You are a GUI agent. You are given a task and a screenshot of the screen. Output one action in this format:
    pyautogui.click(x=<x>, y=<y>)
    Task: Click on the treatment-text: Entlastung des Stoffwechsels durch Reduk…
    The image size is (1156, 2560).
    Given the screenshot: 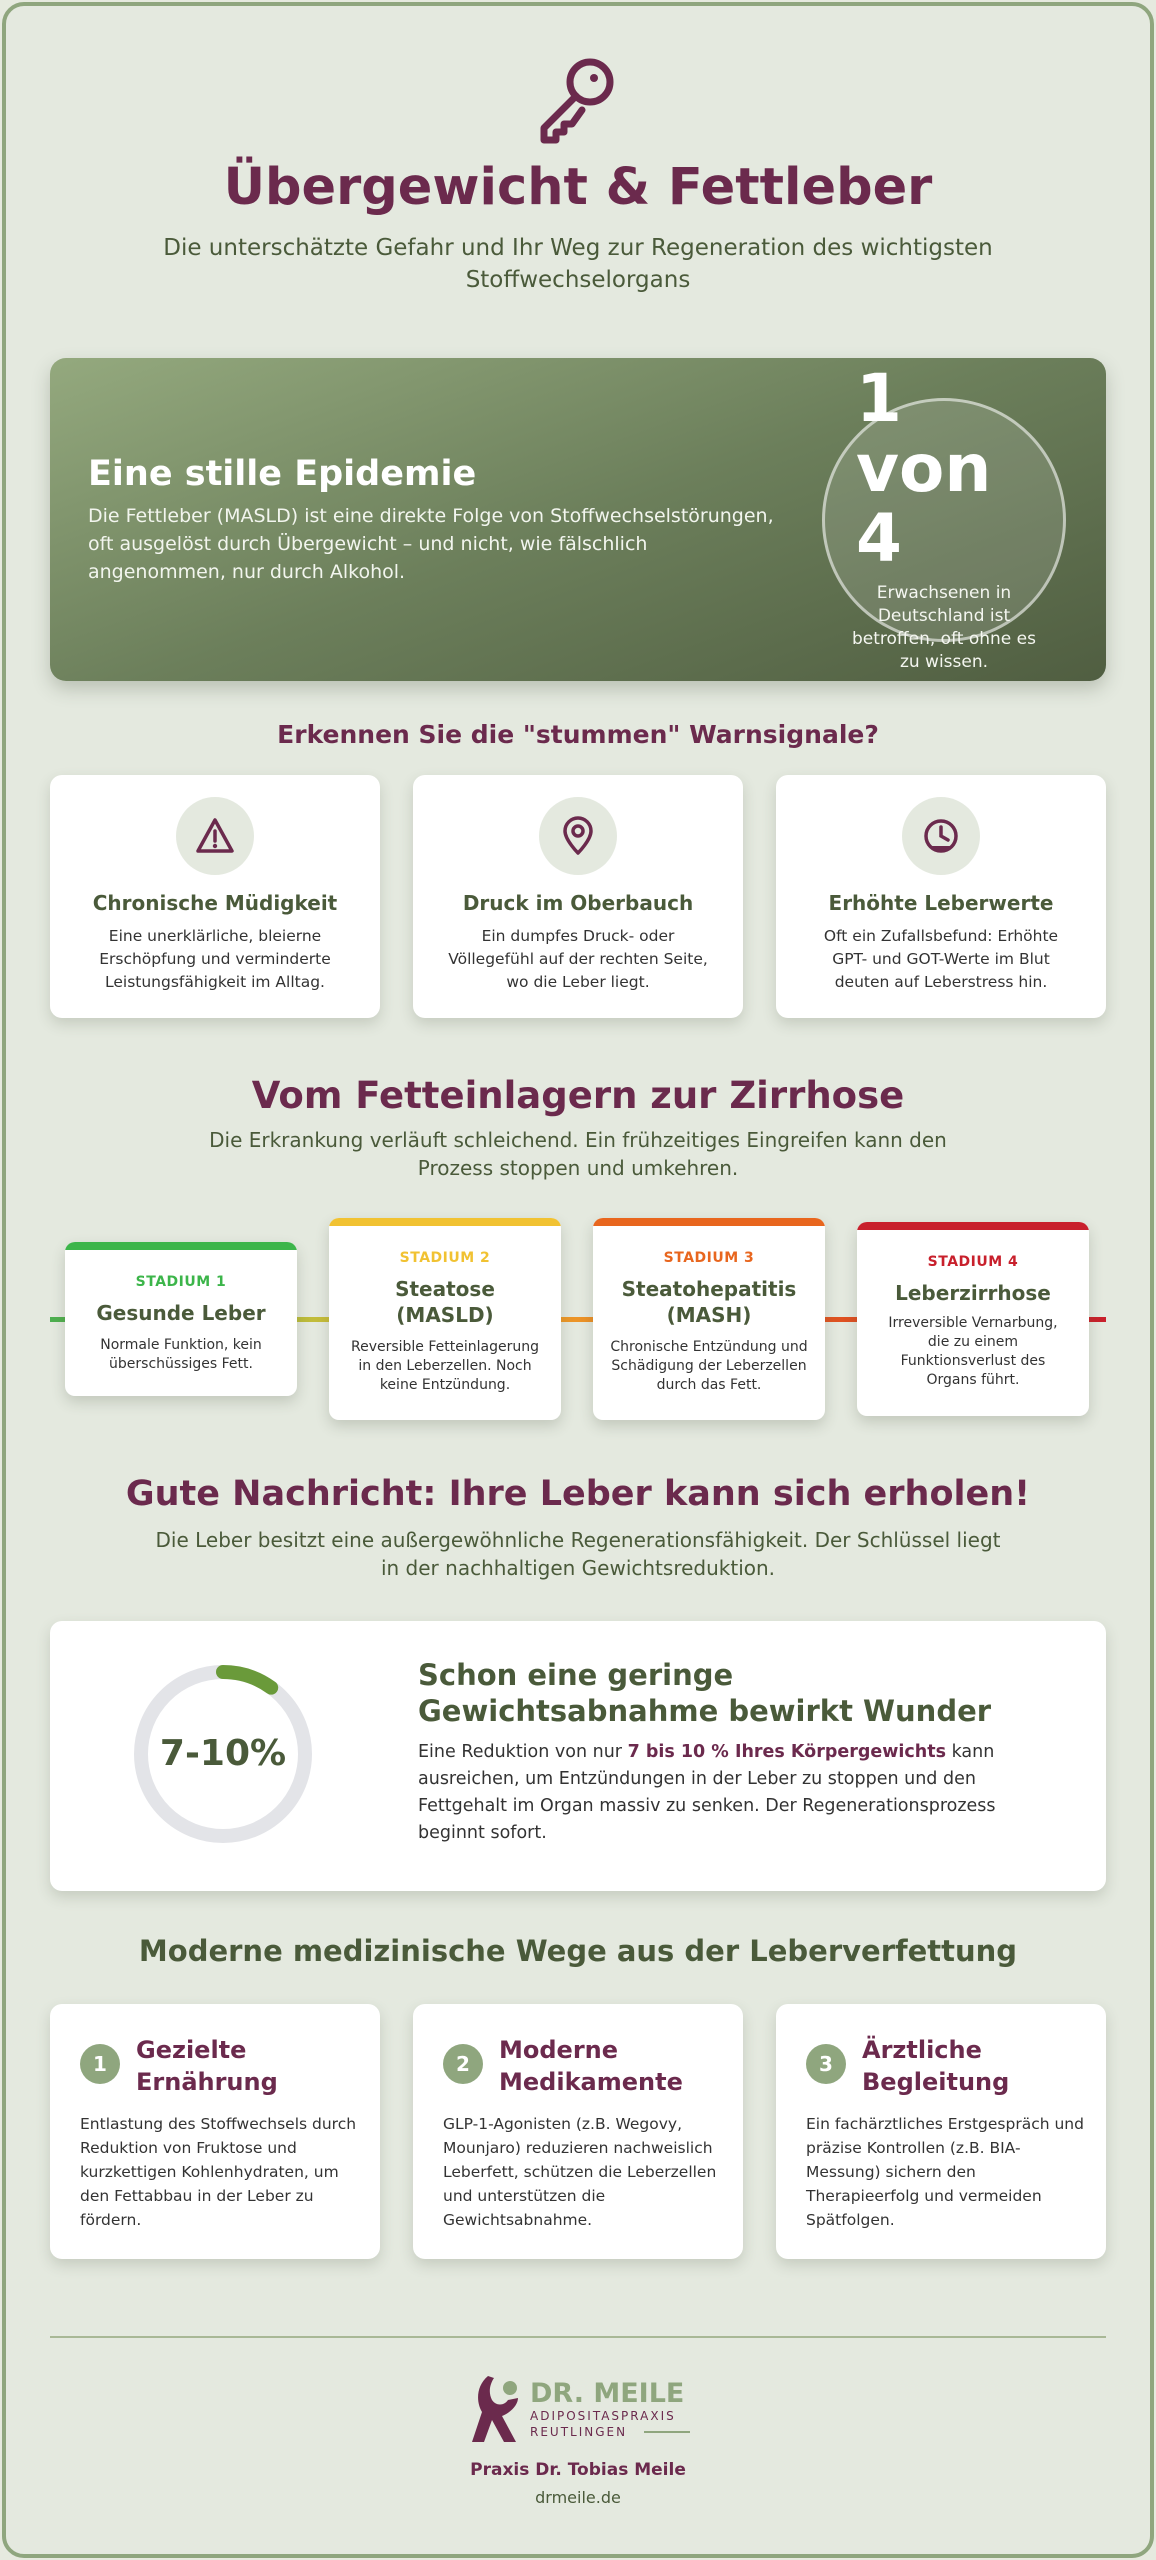 What is the action you would take?
    pyautogui.click(x=218, y=2172)
    